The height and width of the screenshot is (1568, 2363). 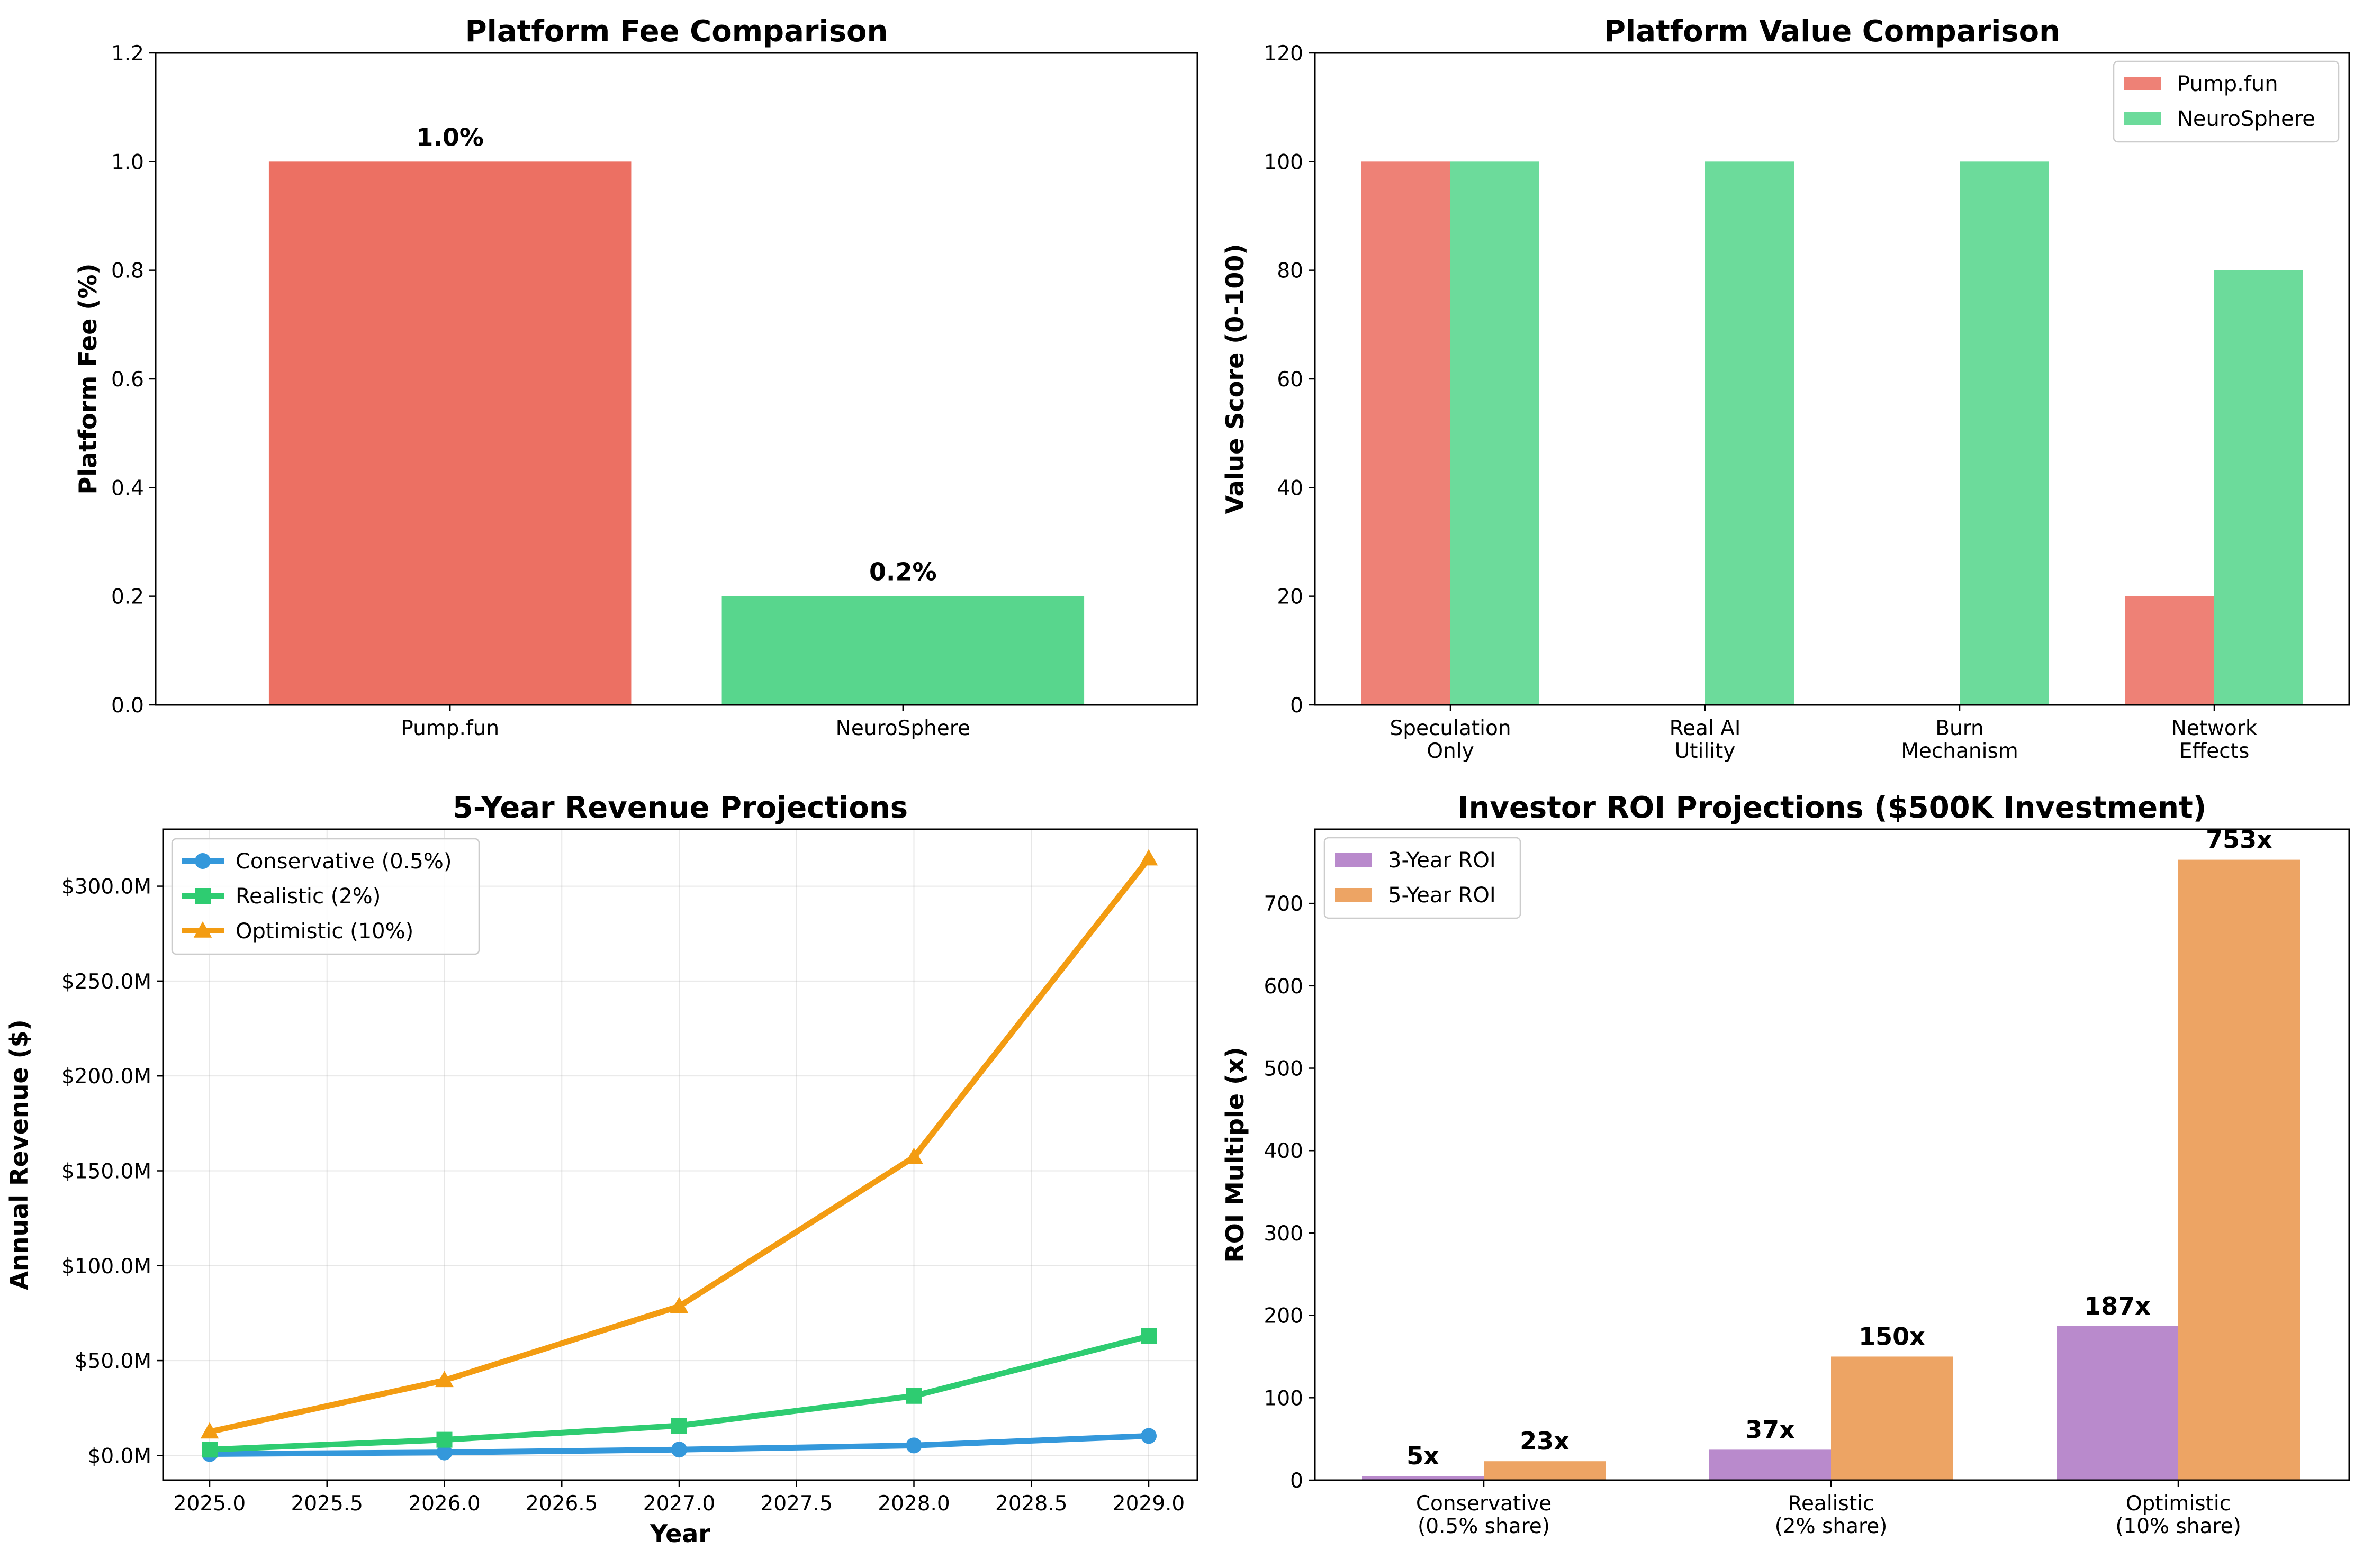 What do you see at coordinates (1290, 271) in the screenshot?
I see `y-tick-label: 80` at bounding box center [1290, 271].